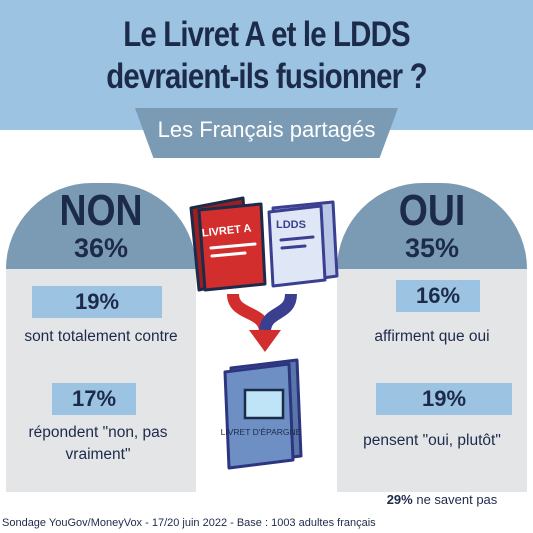 The image size is (533, 533). I want to click on oui-item-1-text: affirment que oui, so click(432, 336).